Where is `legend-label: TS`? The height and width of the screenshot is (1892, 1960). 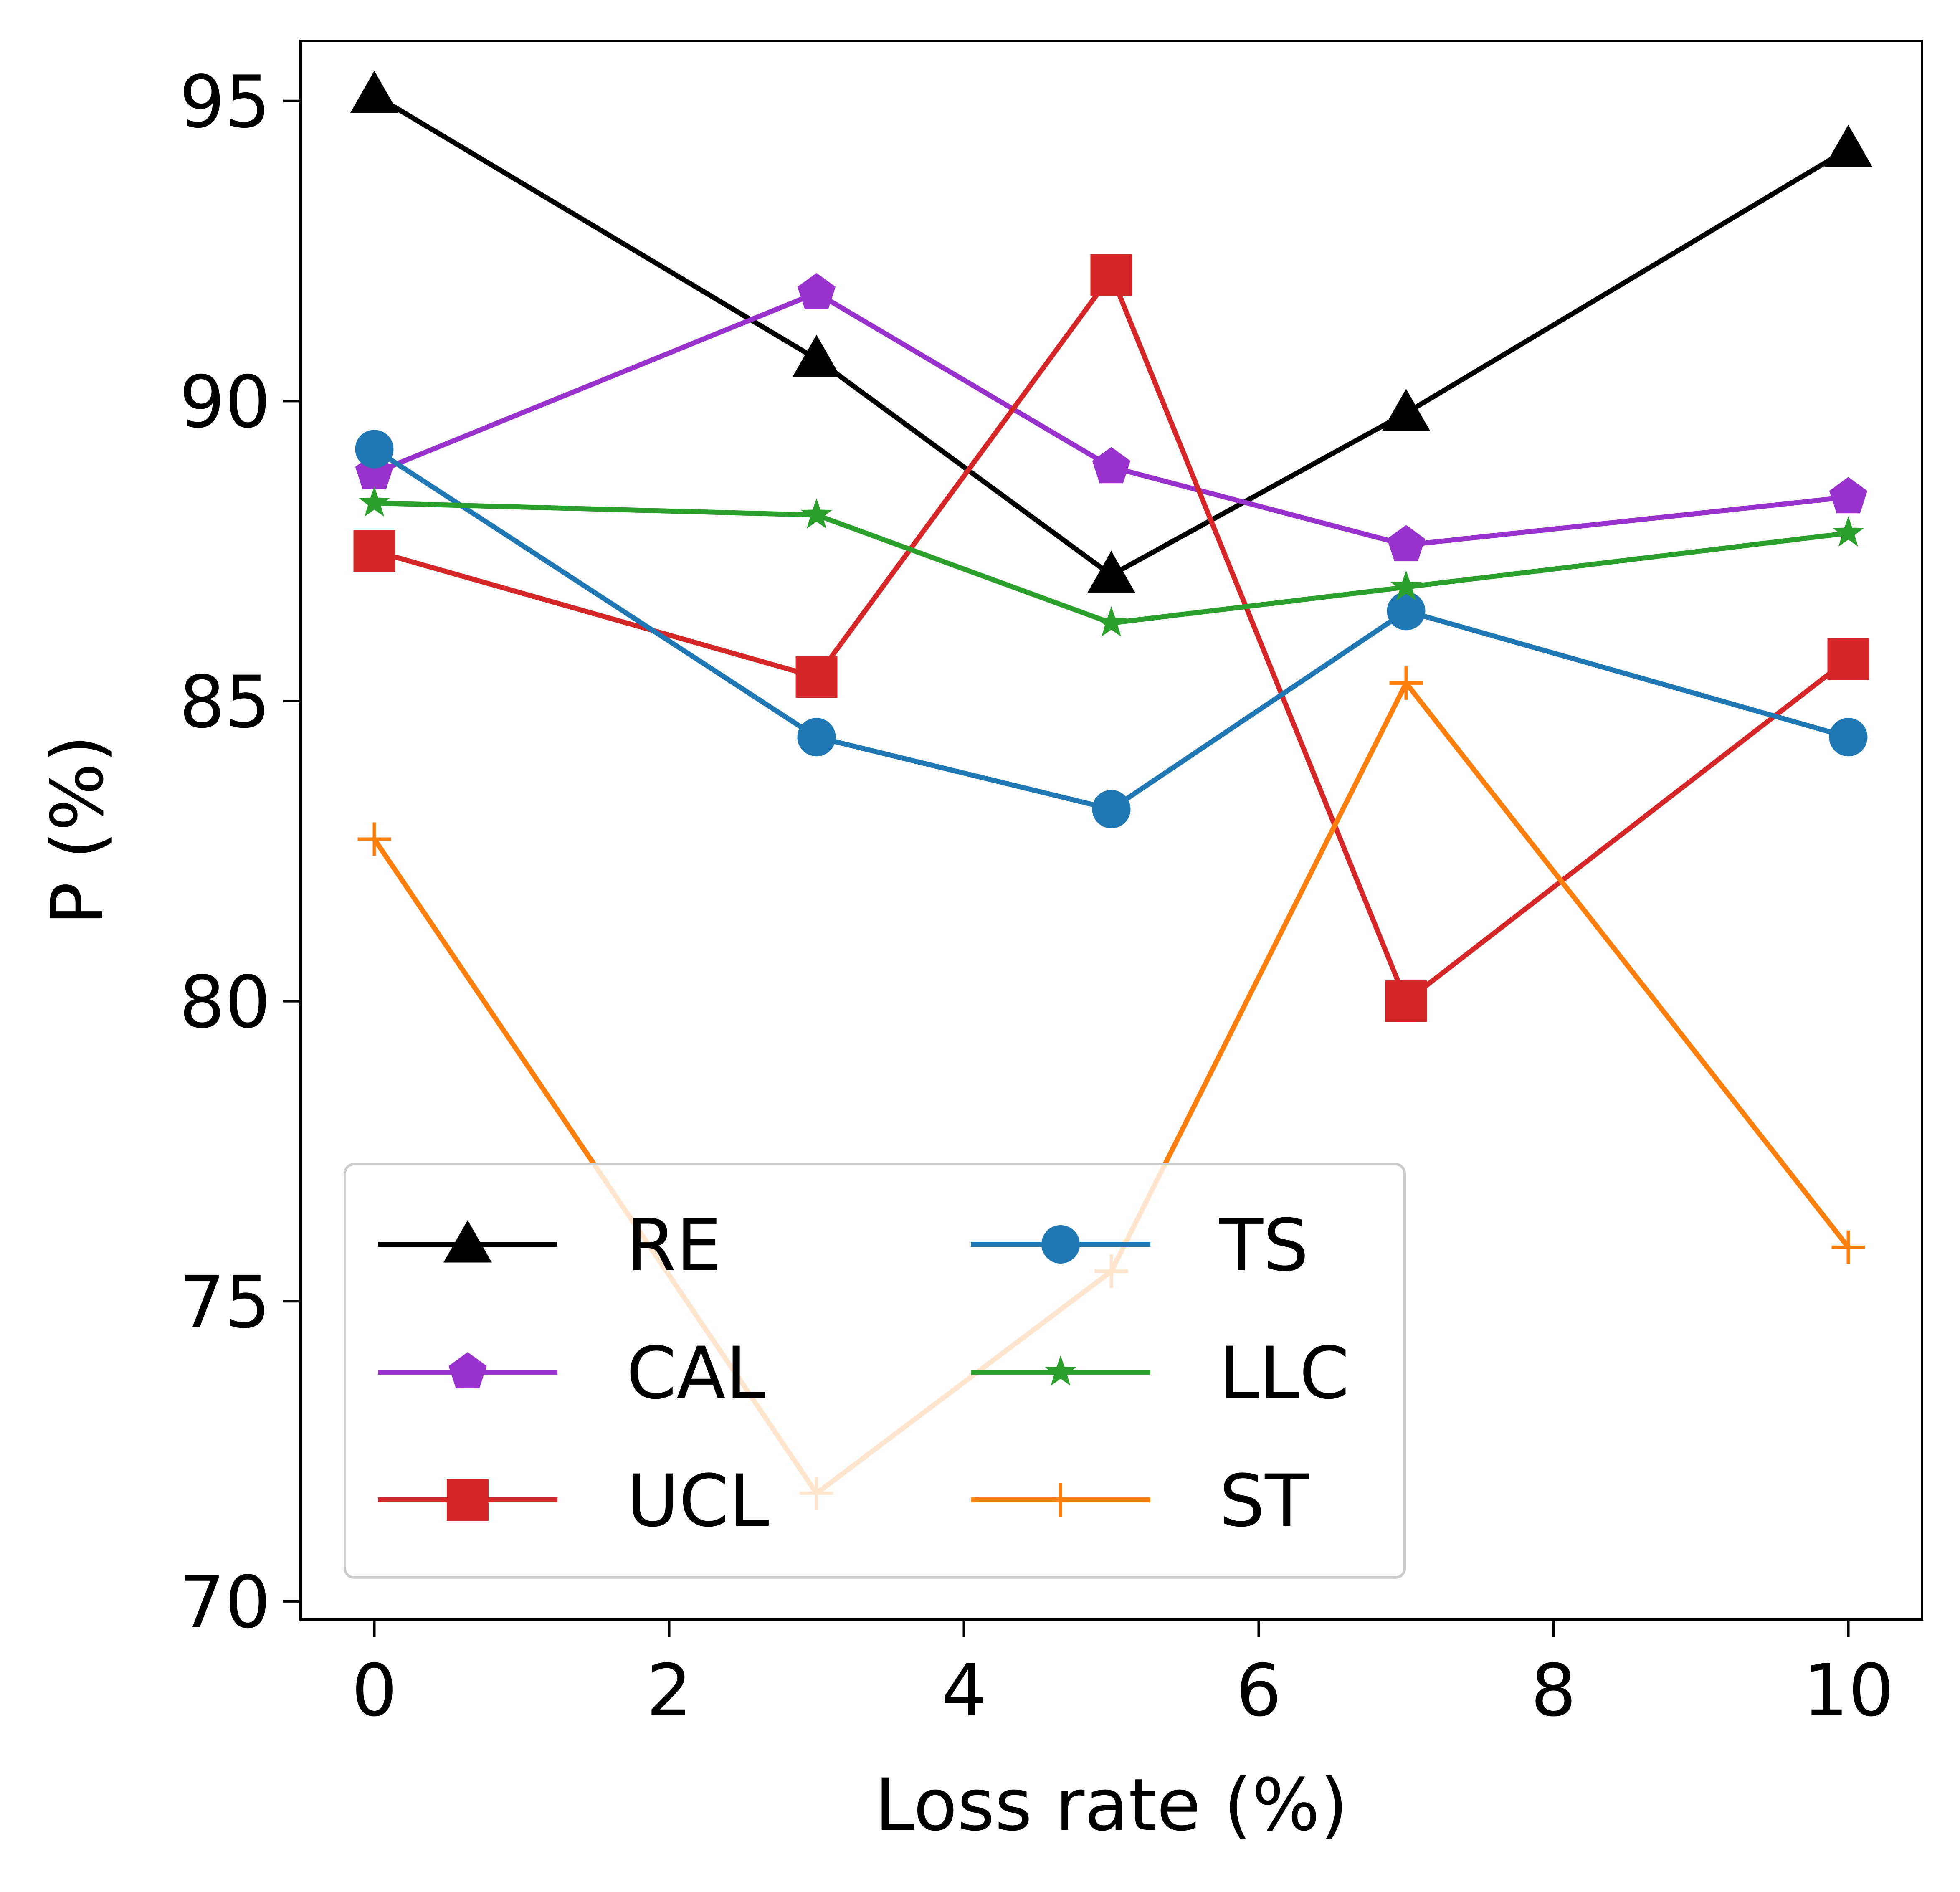 legend-label: TS is located at coordinates (1264, 1245).